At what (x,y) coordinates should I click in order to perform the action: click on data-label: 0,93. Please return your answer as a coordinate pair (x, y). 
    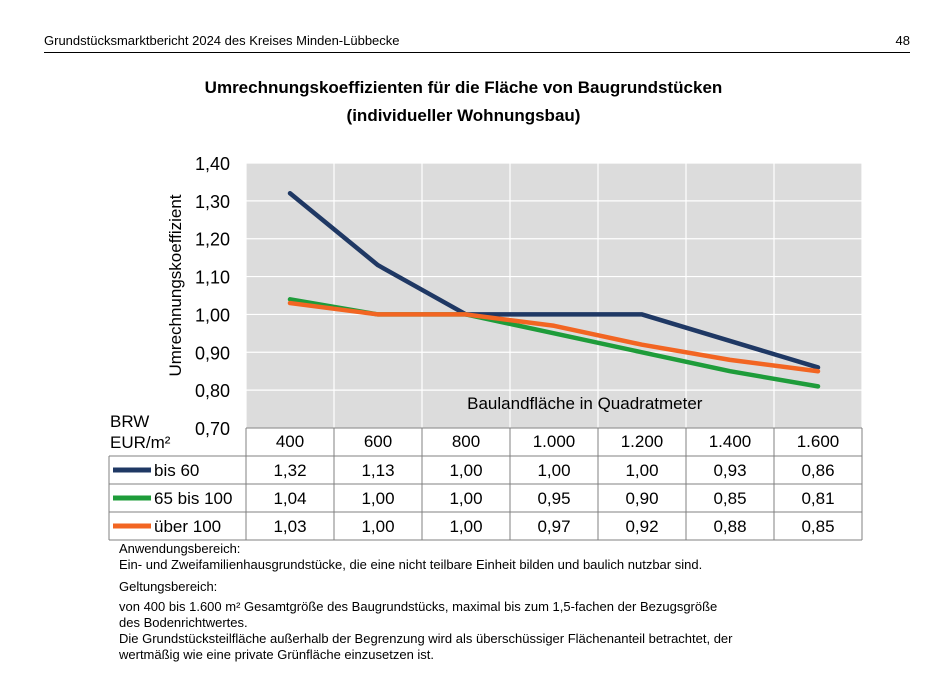
    Looking at the image, I should click on (729, 470).